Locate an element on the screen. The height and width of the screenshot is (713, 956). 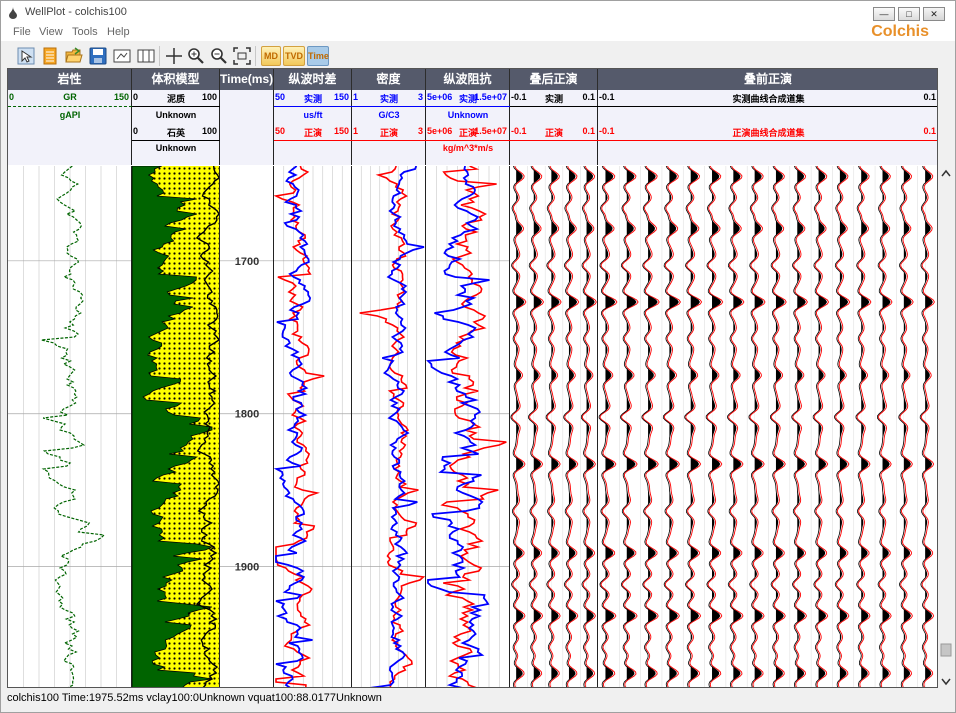
track-header-dt: 纵波时差 is located at coordinates (313, 79).